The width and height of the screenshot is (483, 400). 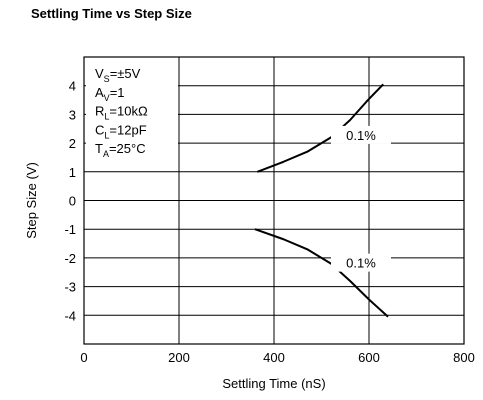 I want to click on y-tick-label: 0, so click(x=72, y=201).